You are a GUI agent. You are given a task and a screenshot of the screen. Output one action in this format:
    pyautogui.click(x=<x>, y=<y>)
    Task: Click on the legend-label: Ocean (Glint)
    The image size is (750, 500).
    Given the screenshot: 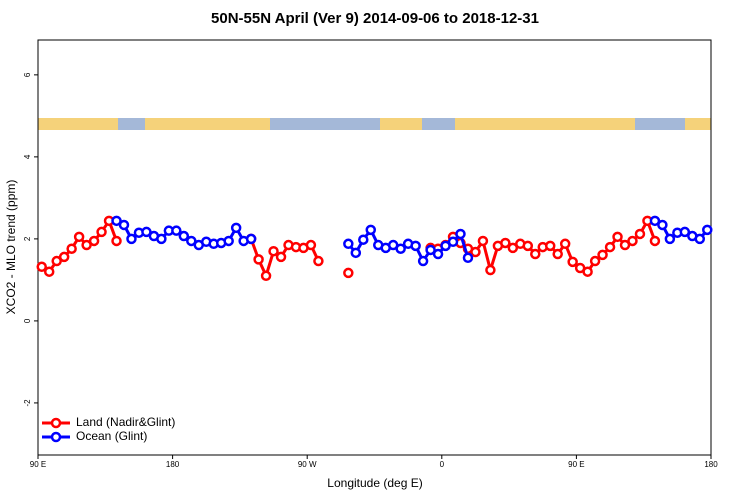 What is the action you would take?
    pyautogui.click(x=111, y=436)
    